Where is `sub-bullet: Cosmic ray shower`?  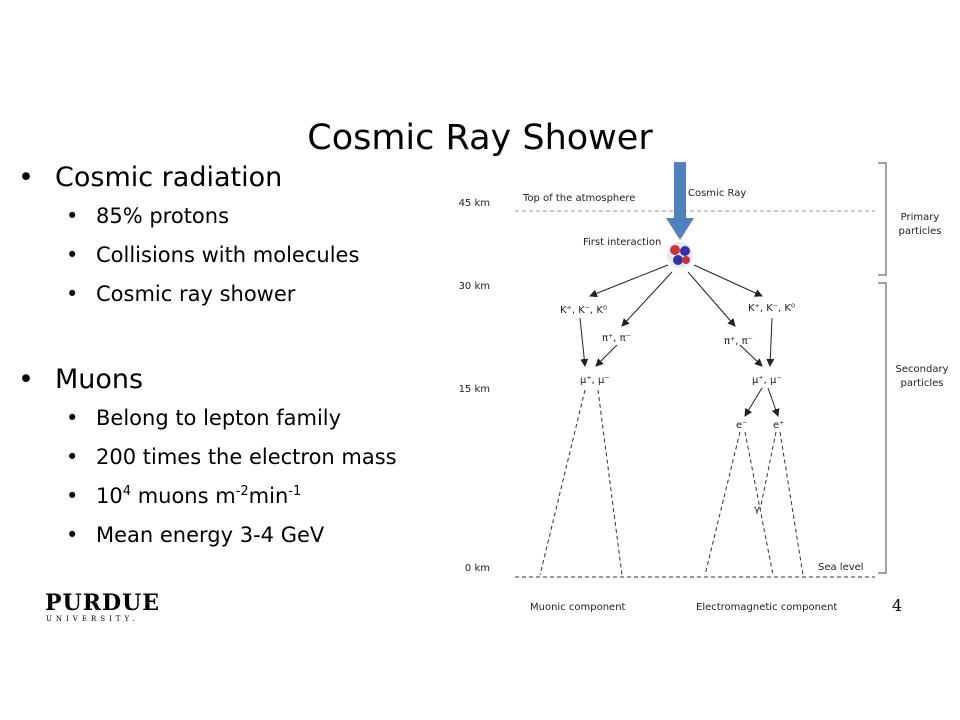 sub-bullet: Cosmic ray shower is located at coordinates (196, 294).